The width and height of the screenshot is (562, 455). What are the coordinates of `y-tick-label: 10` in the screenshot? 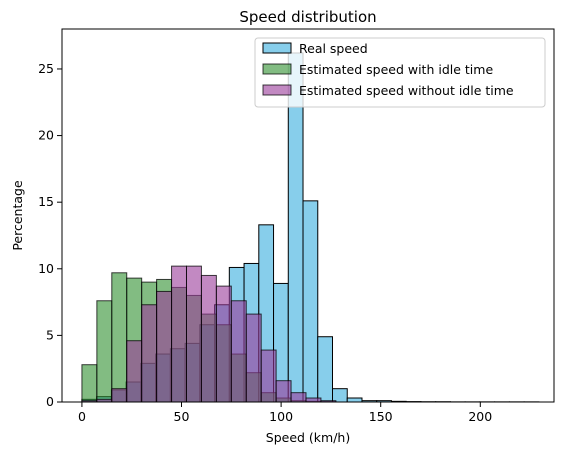 It's located at (46, 268).